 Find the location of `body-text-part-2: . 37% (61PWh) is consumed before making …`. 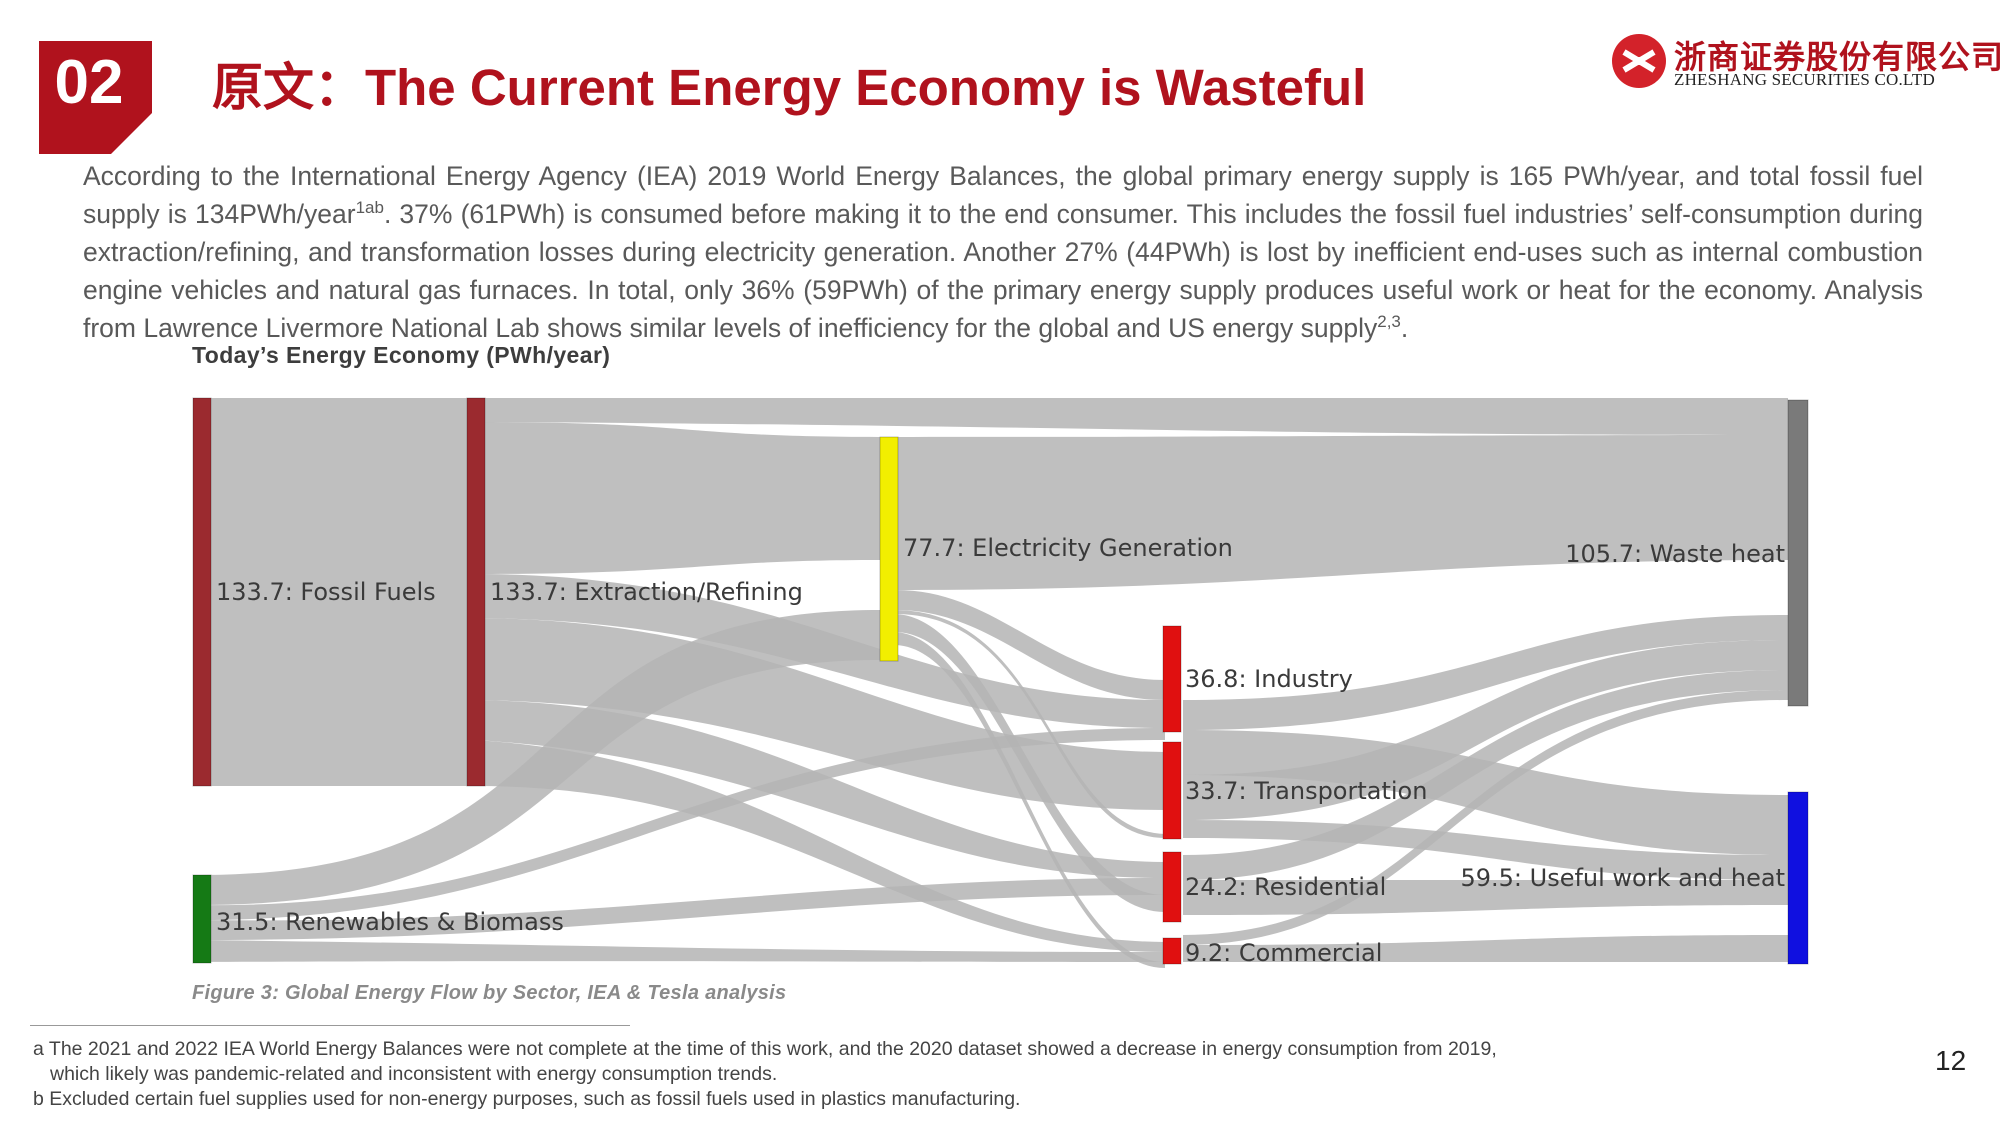

body-text-part-2: . 37% (61PWh) is consumed before making … is located at coordinates (1003, 271).